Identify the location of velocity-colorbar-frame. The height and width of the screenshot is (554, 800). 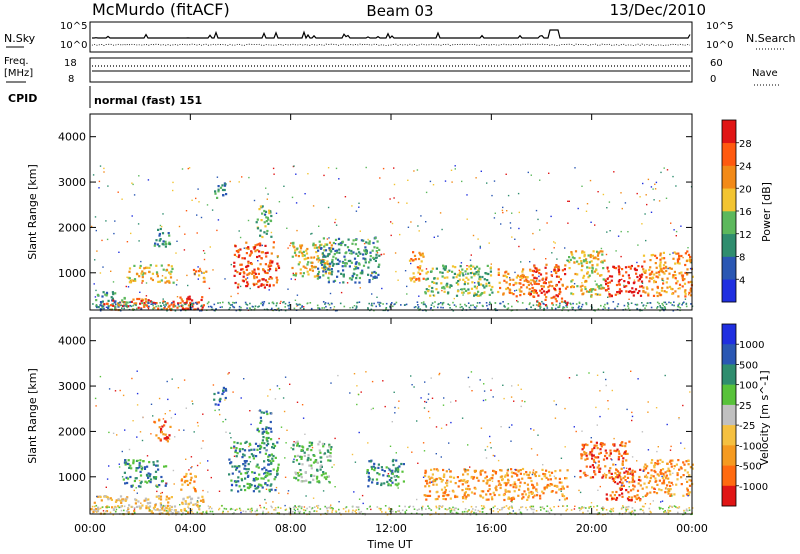
(729, 415).